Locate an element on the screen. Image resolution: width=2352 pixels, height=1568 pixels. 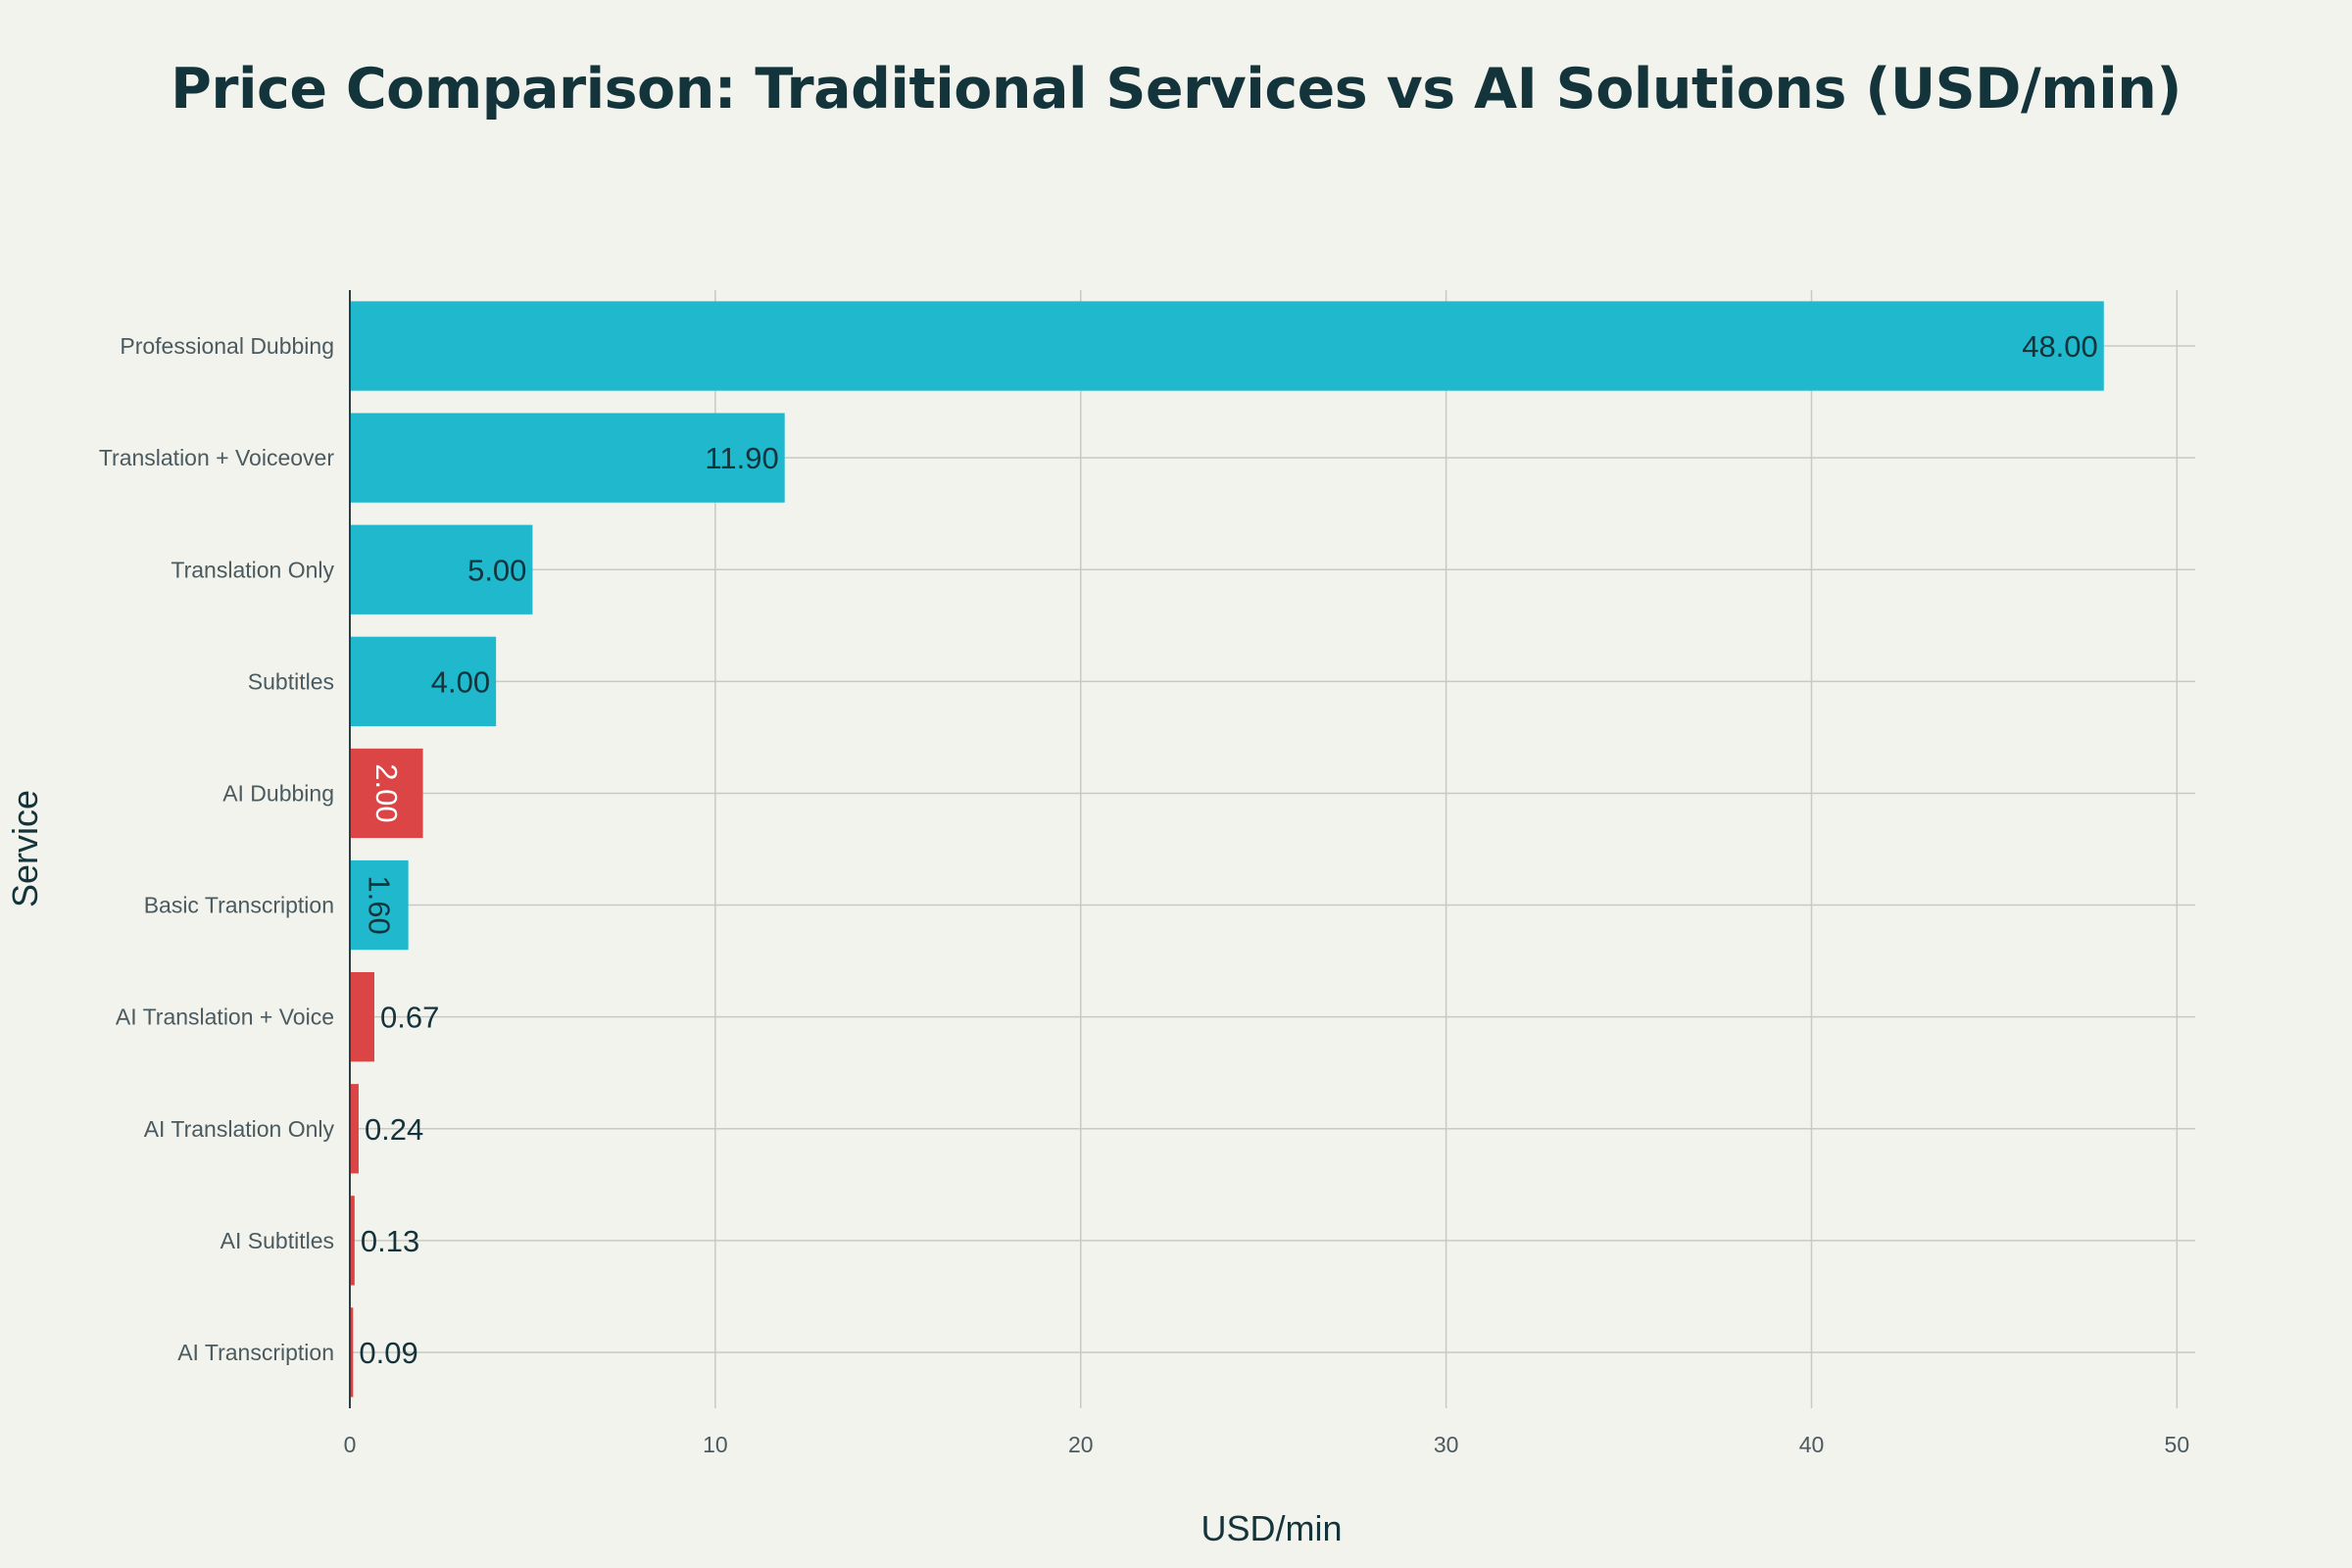
data-label: 5.00 is located at coordinates (496, 570).